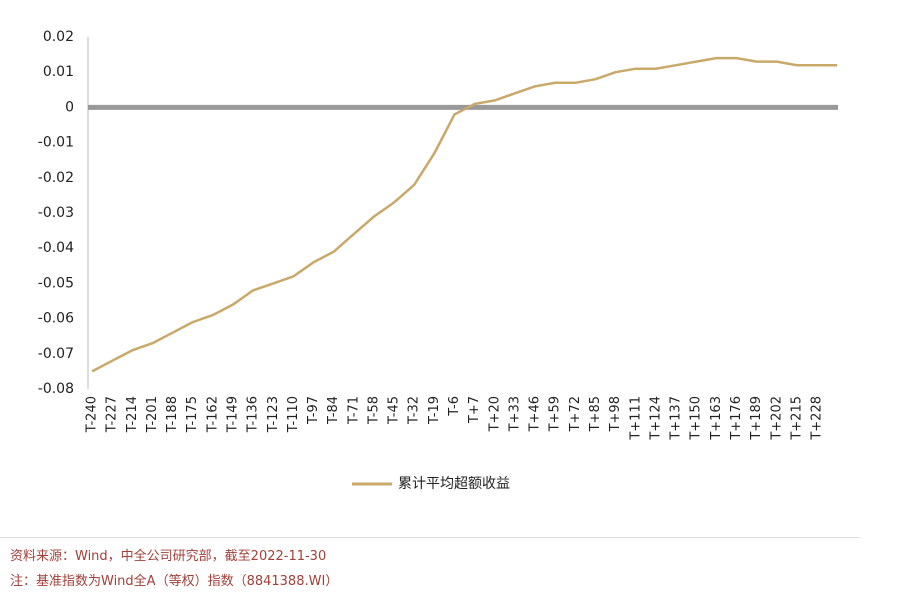  I want to click on y-tick-label: -0.07, so click(56, 354).